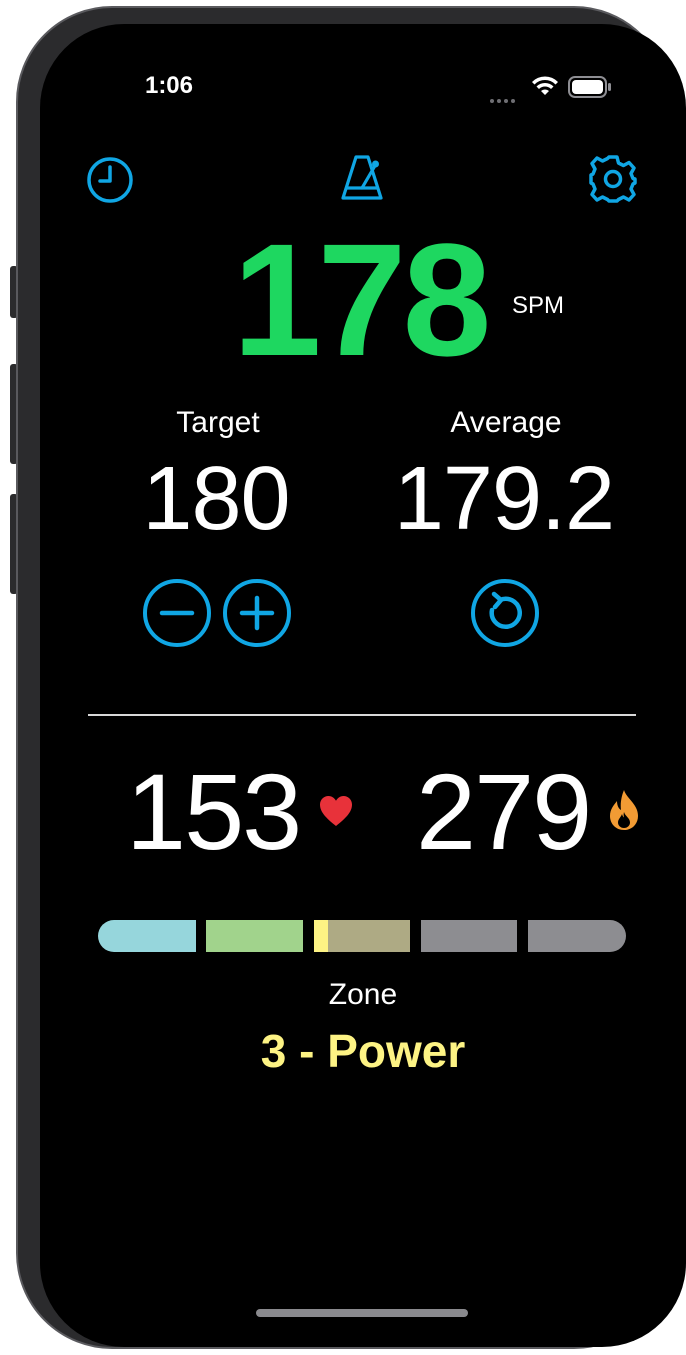 The image size is (686, 1355). I want to click on clock-icon, so click(110, 180).